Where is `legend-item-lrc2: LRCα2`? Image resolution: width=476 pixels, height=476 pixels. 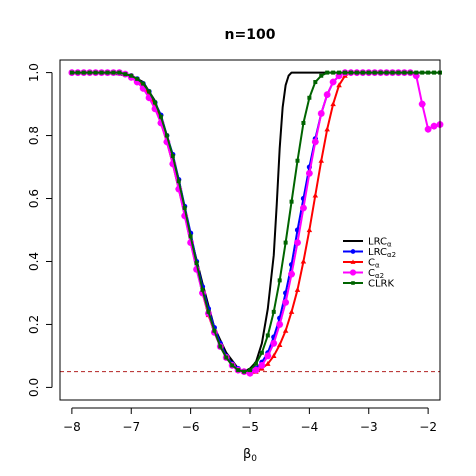
legend-item-lrc2: LRCα2 is located at coordinates (369, 253).